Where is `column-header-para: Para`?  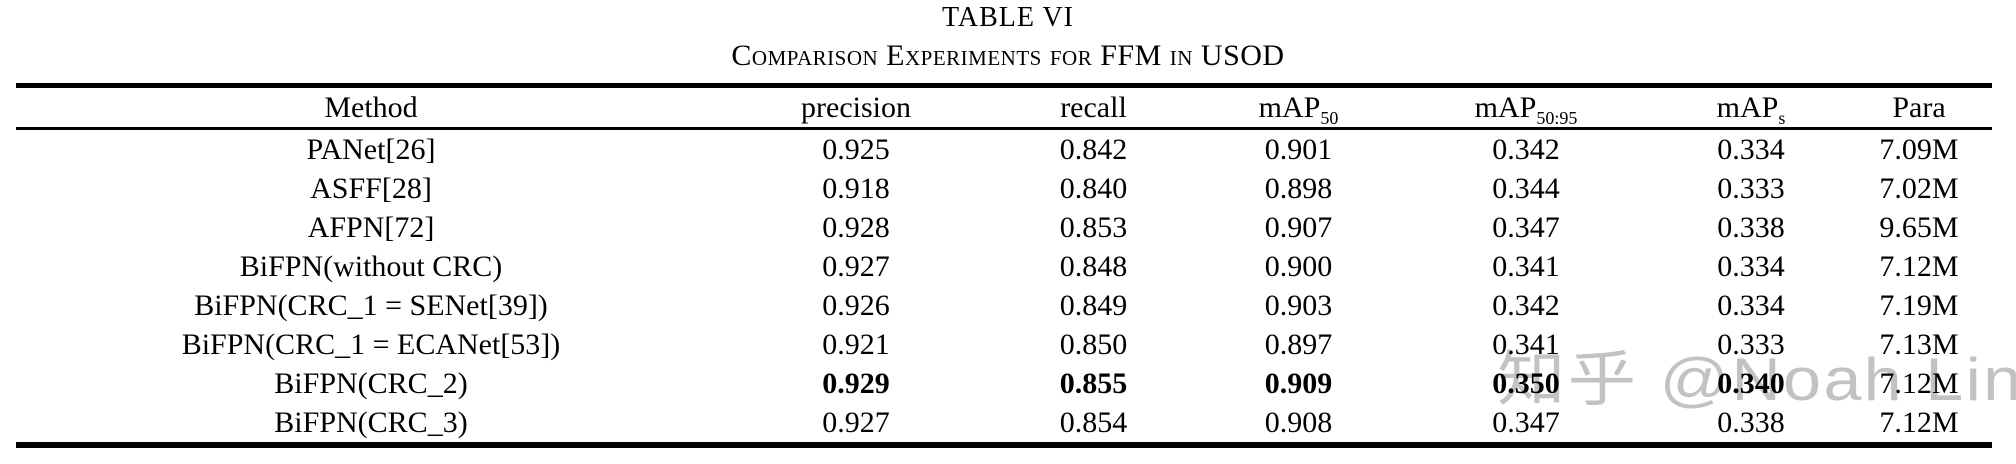 column-header-para: Para is located at coordinates (1919, 107).